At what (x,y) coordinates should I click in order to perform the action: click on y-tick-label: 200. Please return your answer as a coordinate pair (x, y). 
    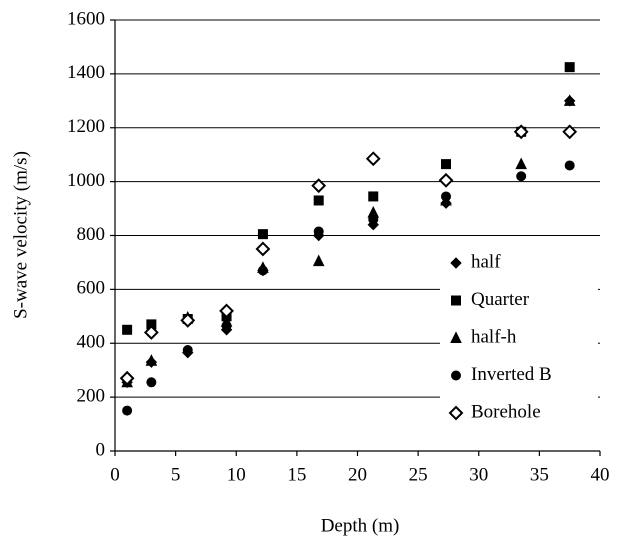
    Looking at the image, I should click on (91, 395).